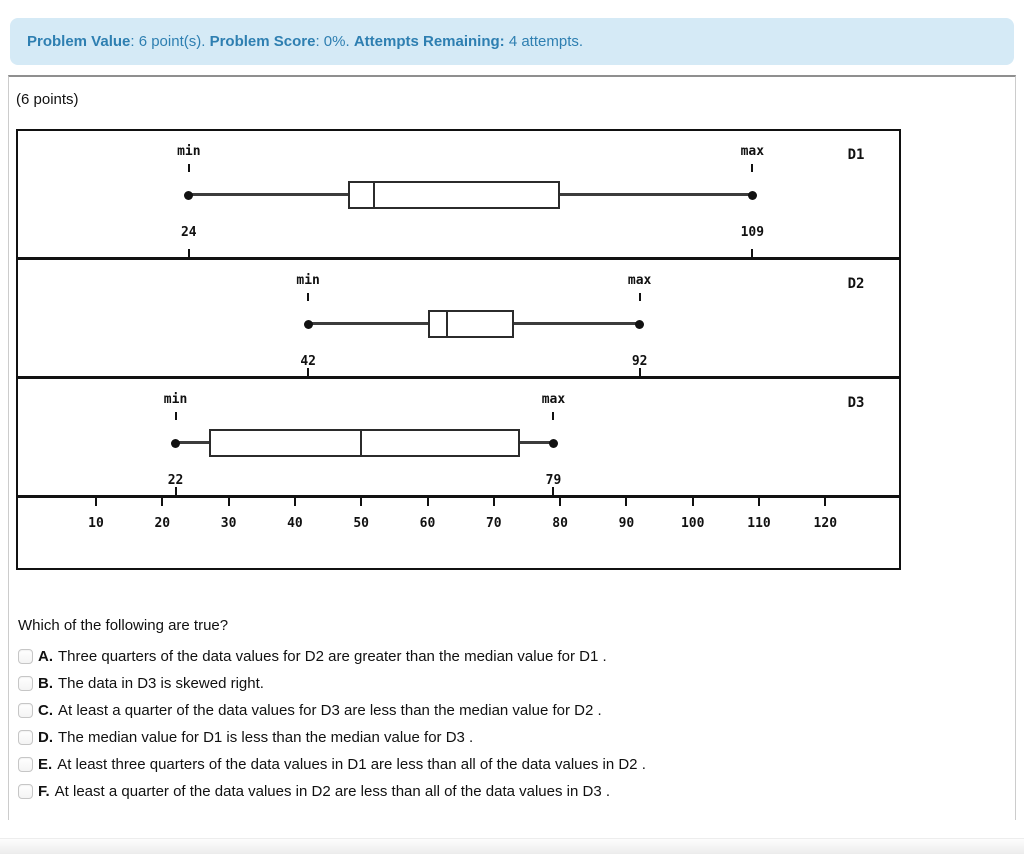  I want to click on axis-strip: 10 20 30 40 50 60 70 80 90 100 110 120, so click(458, 527).